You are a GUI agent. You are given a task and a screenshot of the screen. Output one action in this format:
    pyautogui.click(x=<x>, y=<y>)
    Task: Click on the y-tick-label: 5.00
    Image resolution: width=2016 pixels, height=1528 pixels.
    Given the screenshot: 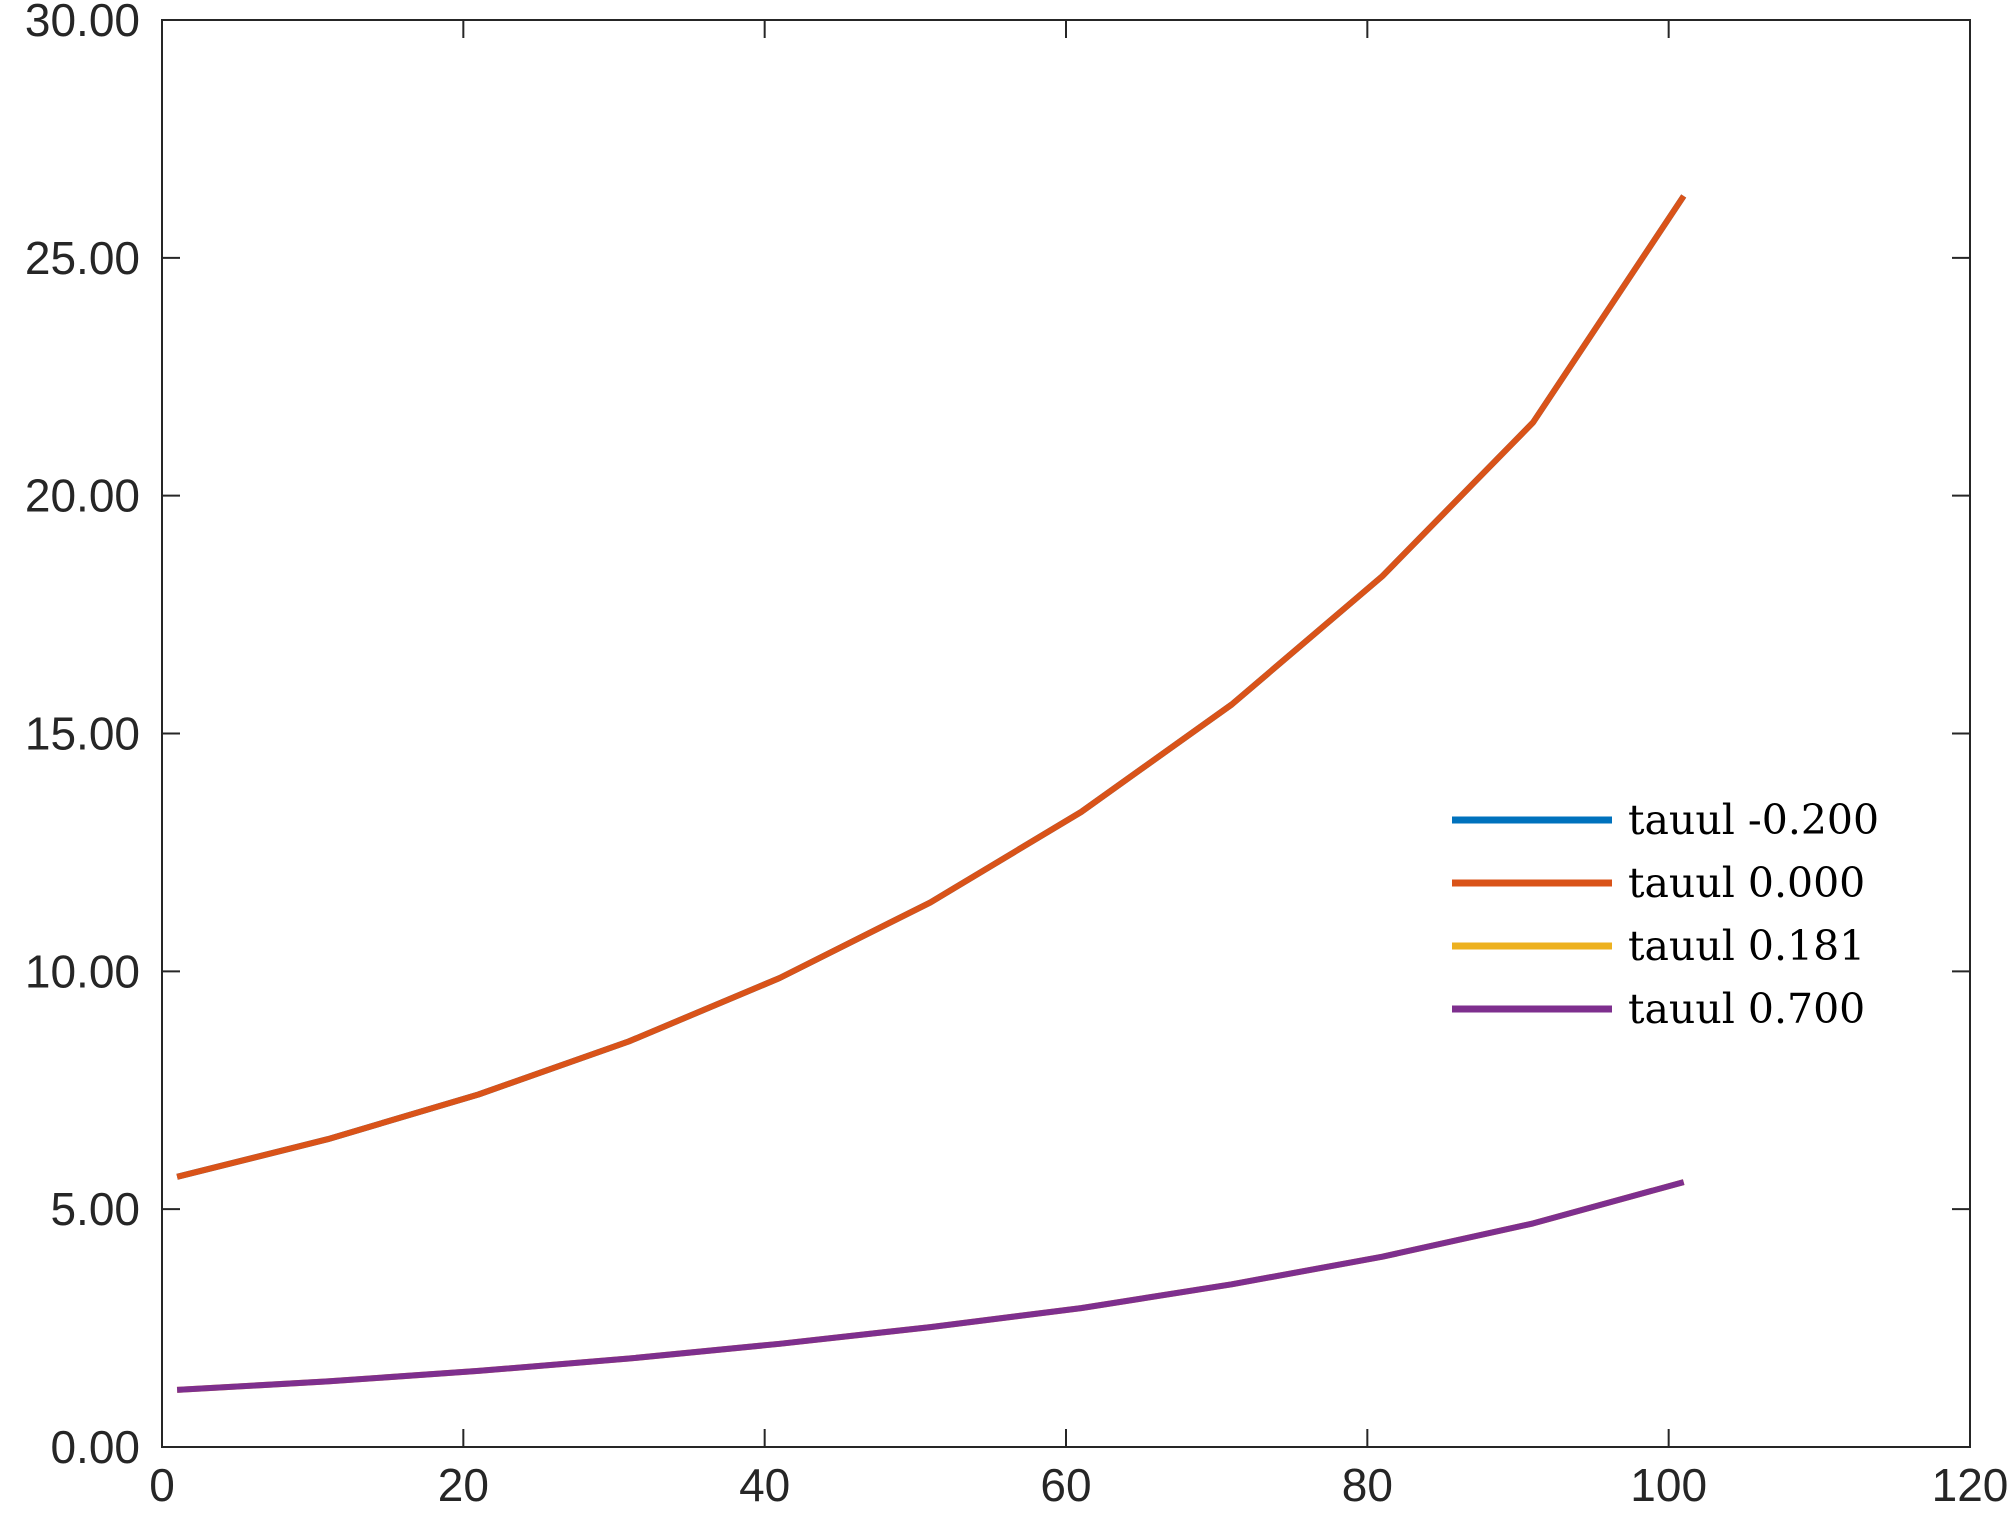 What is the action you would take?
    pyautogui.click(x=95, y=1209)
    